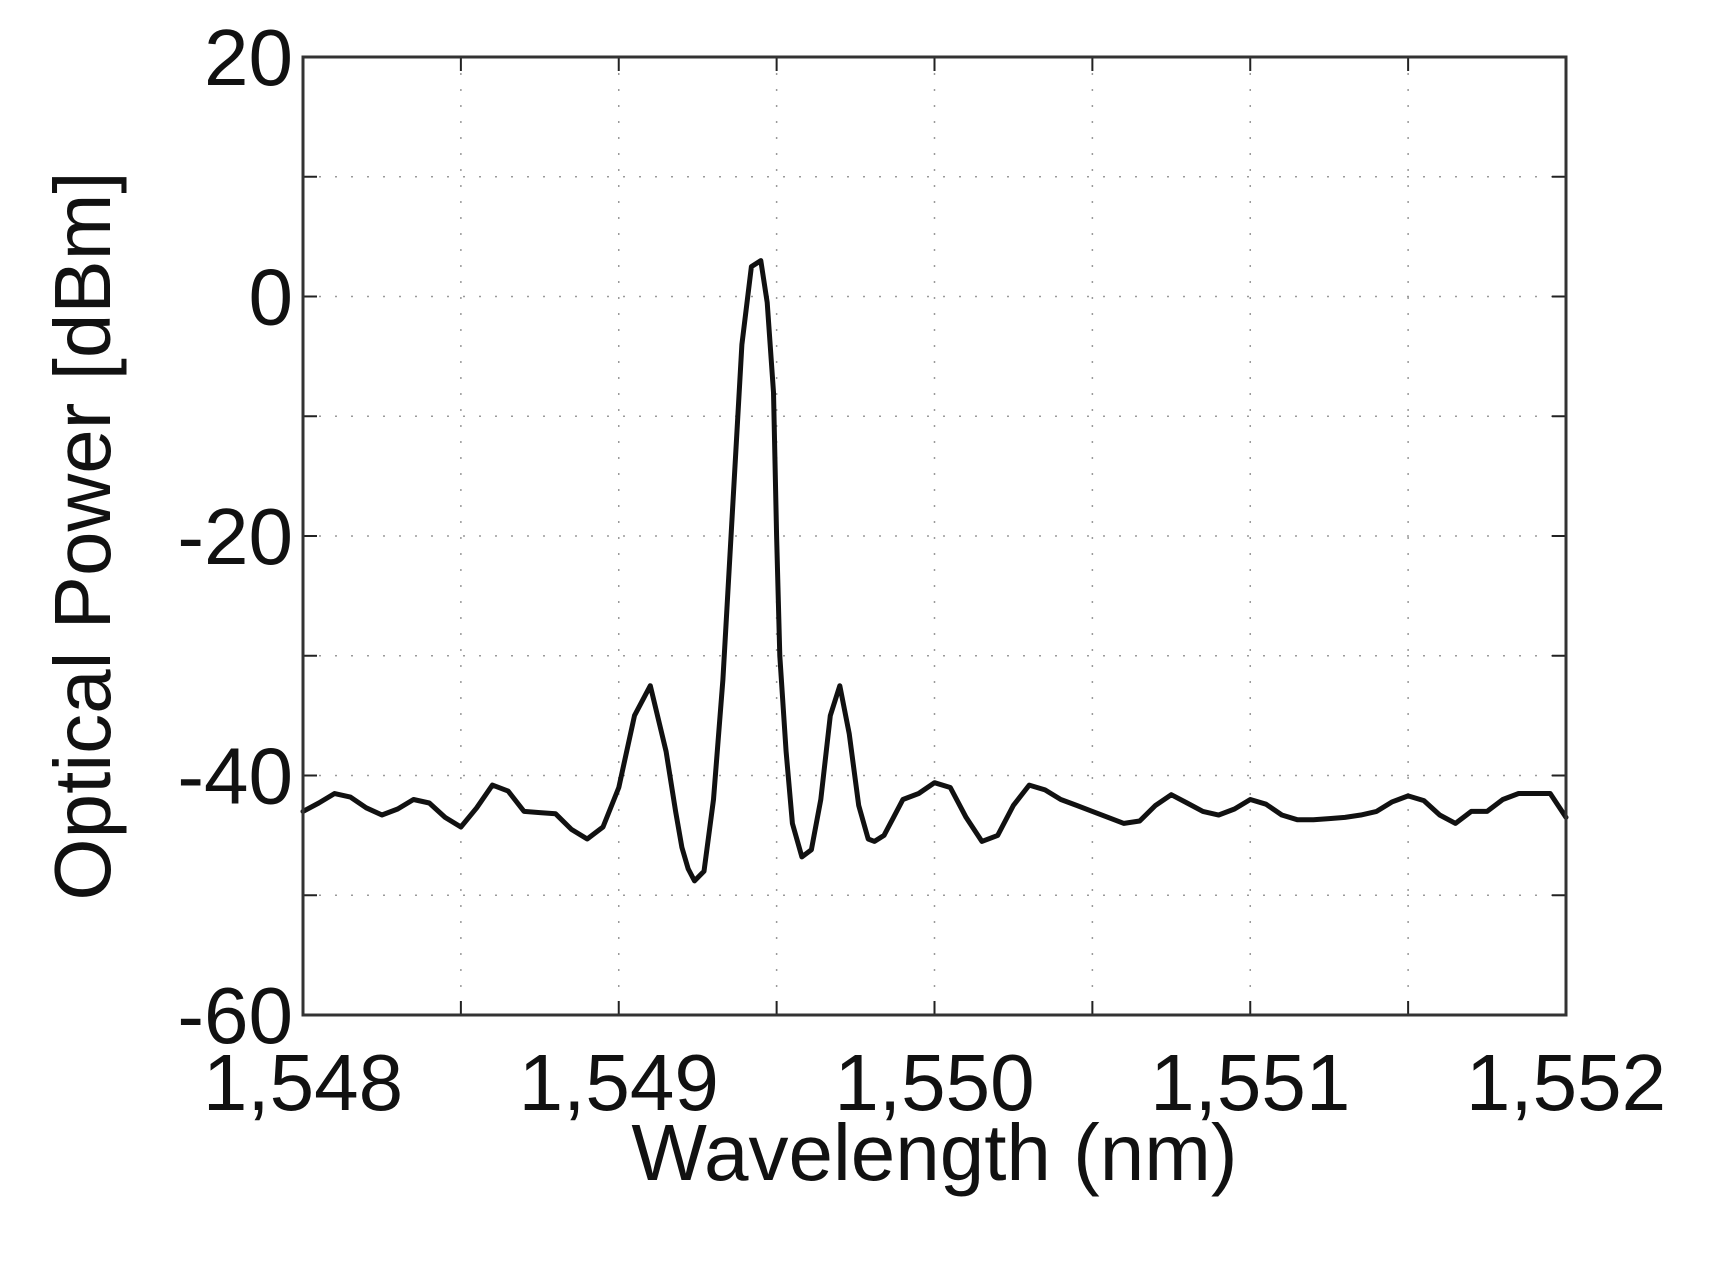 The width and height of the screenshot is (1723, 1271). What do you see at coordinates (235, 1015) in the screenshot?
I see `y-tick-label: -60` at bounding box center [235, 1015].